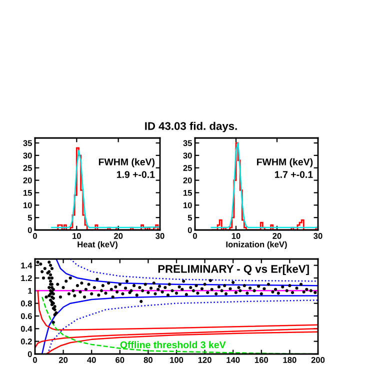  Describe the element at coordinates (205, 360) in the screenshot. I see `x-tick-label: 120` at that location.